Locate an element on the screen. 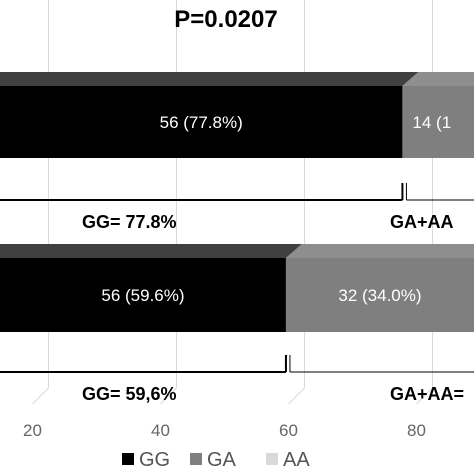 This screenshot has height=474, width=474. x-tick-label: 40 is located at coordinates (160, 430).